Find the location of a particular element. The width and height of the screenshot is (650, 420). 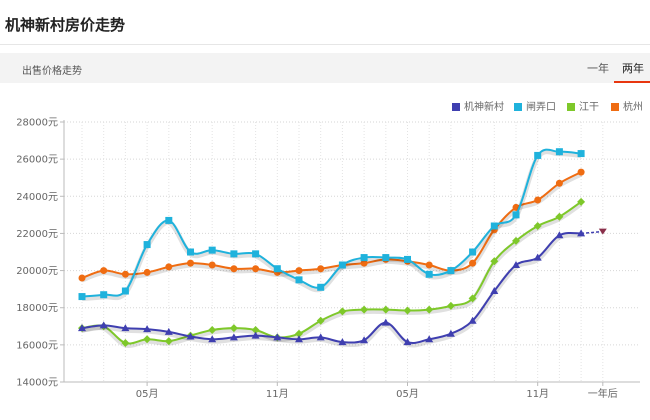

price-trend-label: 出售价格走势 is located at coordinates (52, 71).